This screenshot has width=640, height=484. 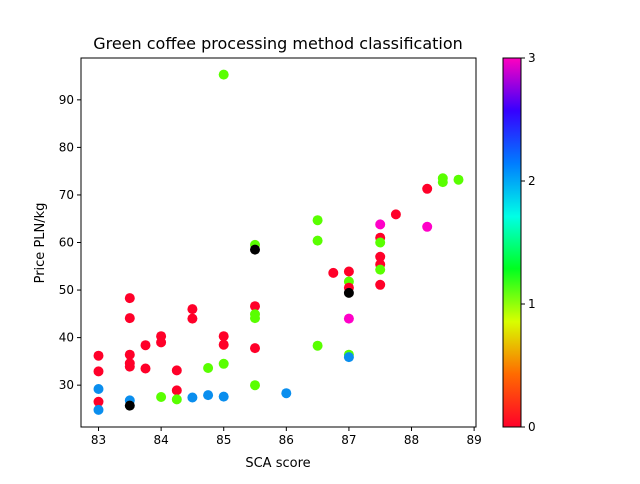 What do you see at coordinates (223, 440) in the screenshot?
I see `x-tick-label: 85` at bounding box center [223, 440].